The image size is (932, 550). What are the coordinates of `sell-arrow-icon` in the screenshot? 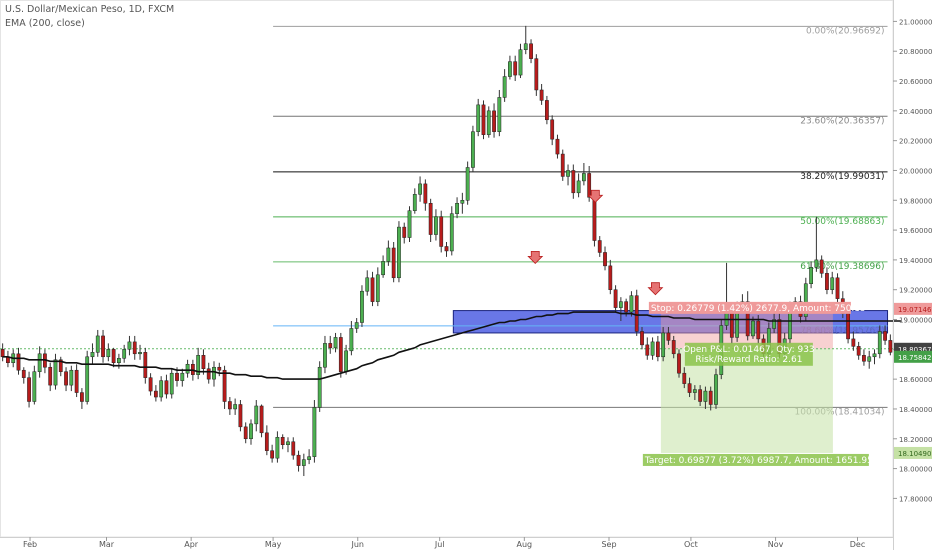 It's located at (595, 196).